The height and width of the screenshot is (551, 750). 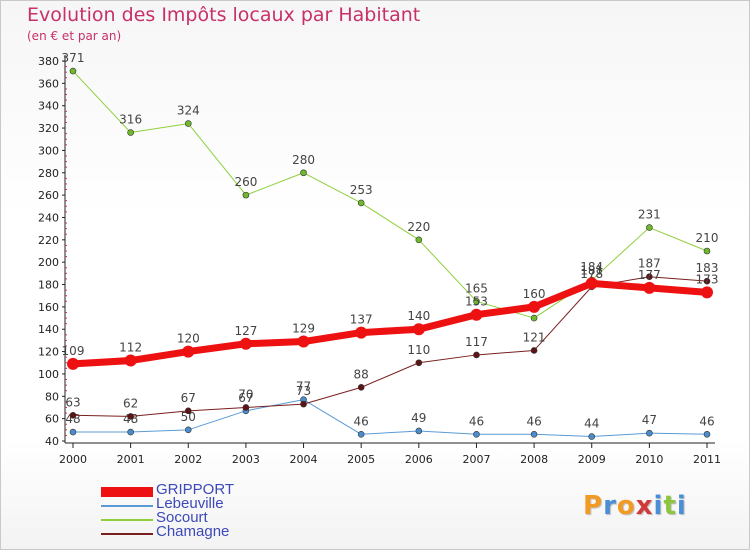 What do you see at coordinates (52, 396) in the screenshot?
I see `y-tick-label: 80` at bounding box center [52, 396].